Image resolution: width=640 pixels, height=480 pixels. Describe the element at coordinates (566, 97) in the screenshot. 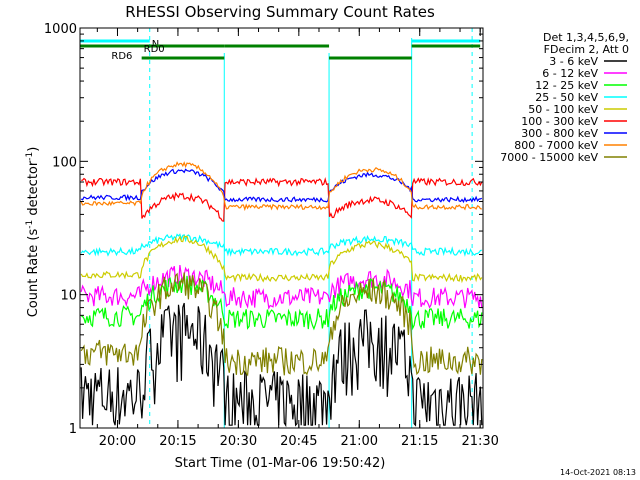

I see `legend-label: 25 - 50 keV` at that location.